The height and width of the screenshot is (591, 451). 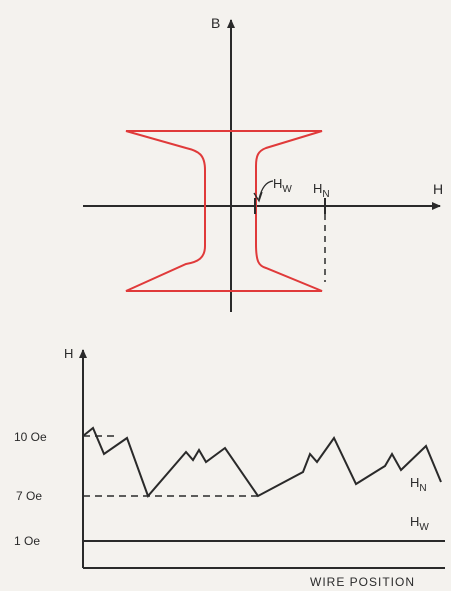 What do you see at coordinates (266, 190) in the screenshot?
I see `hw-pointer` at bounding box center [266, 190].